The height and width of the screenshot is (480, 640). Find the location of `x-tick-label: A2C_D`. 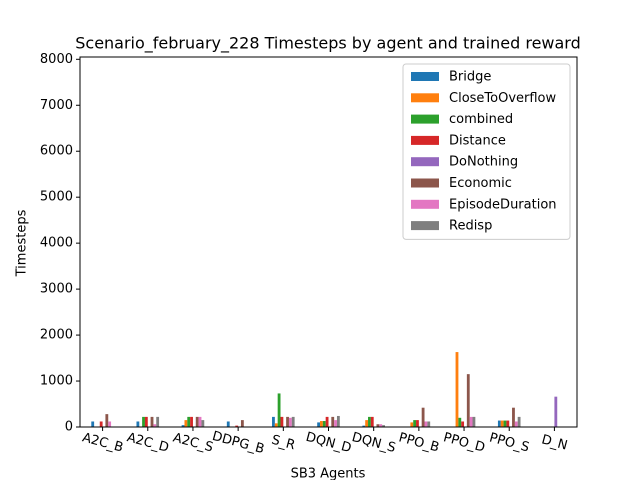

x-tick-label: A2C_D is located at coordinates (147, 443).